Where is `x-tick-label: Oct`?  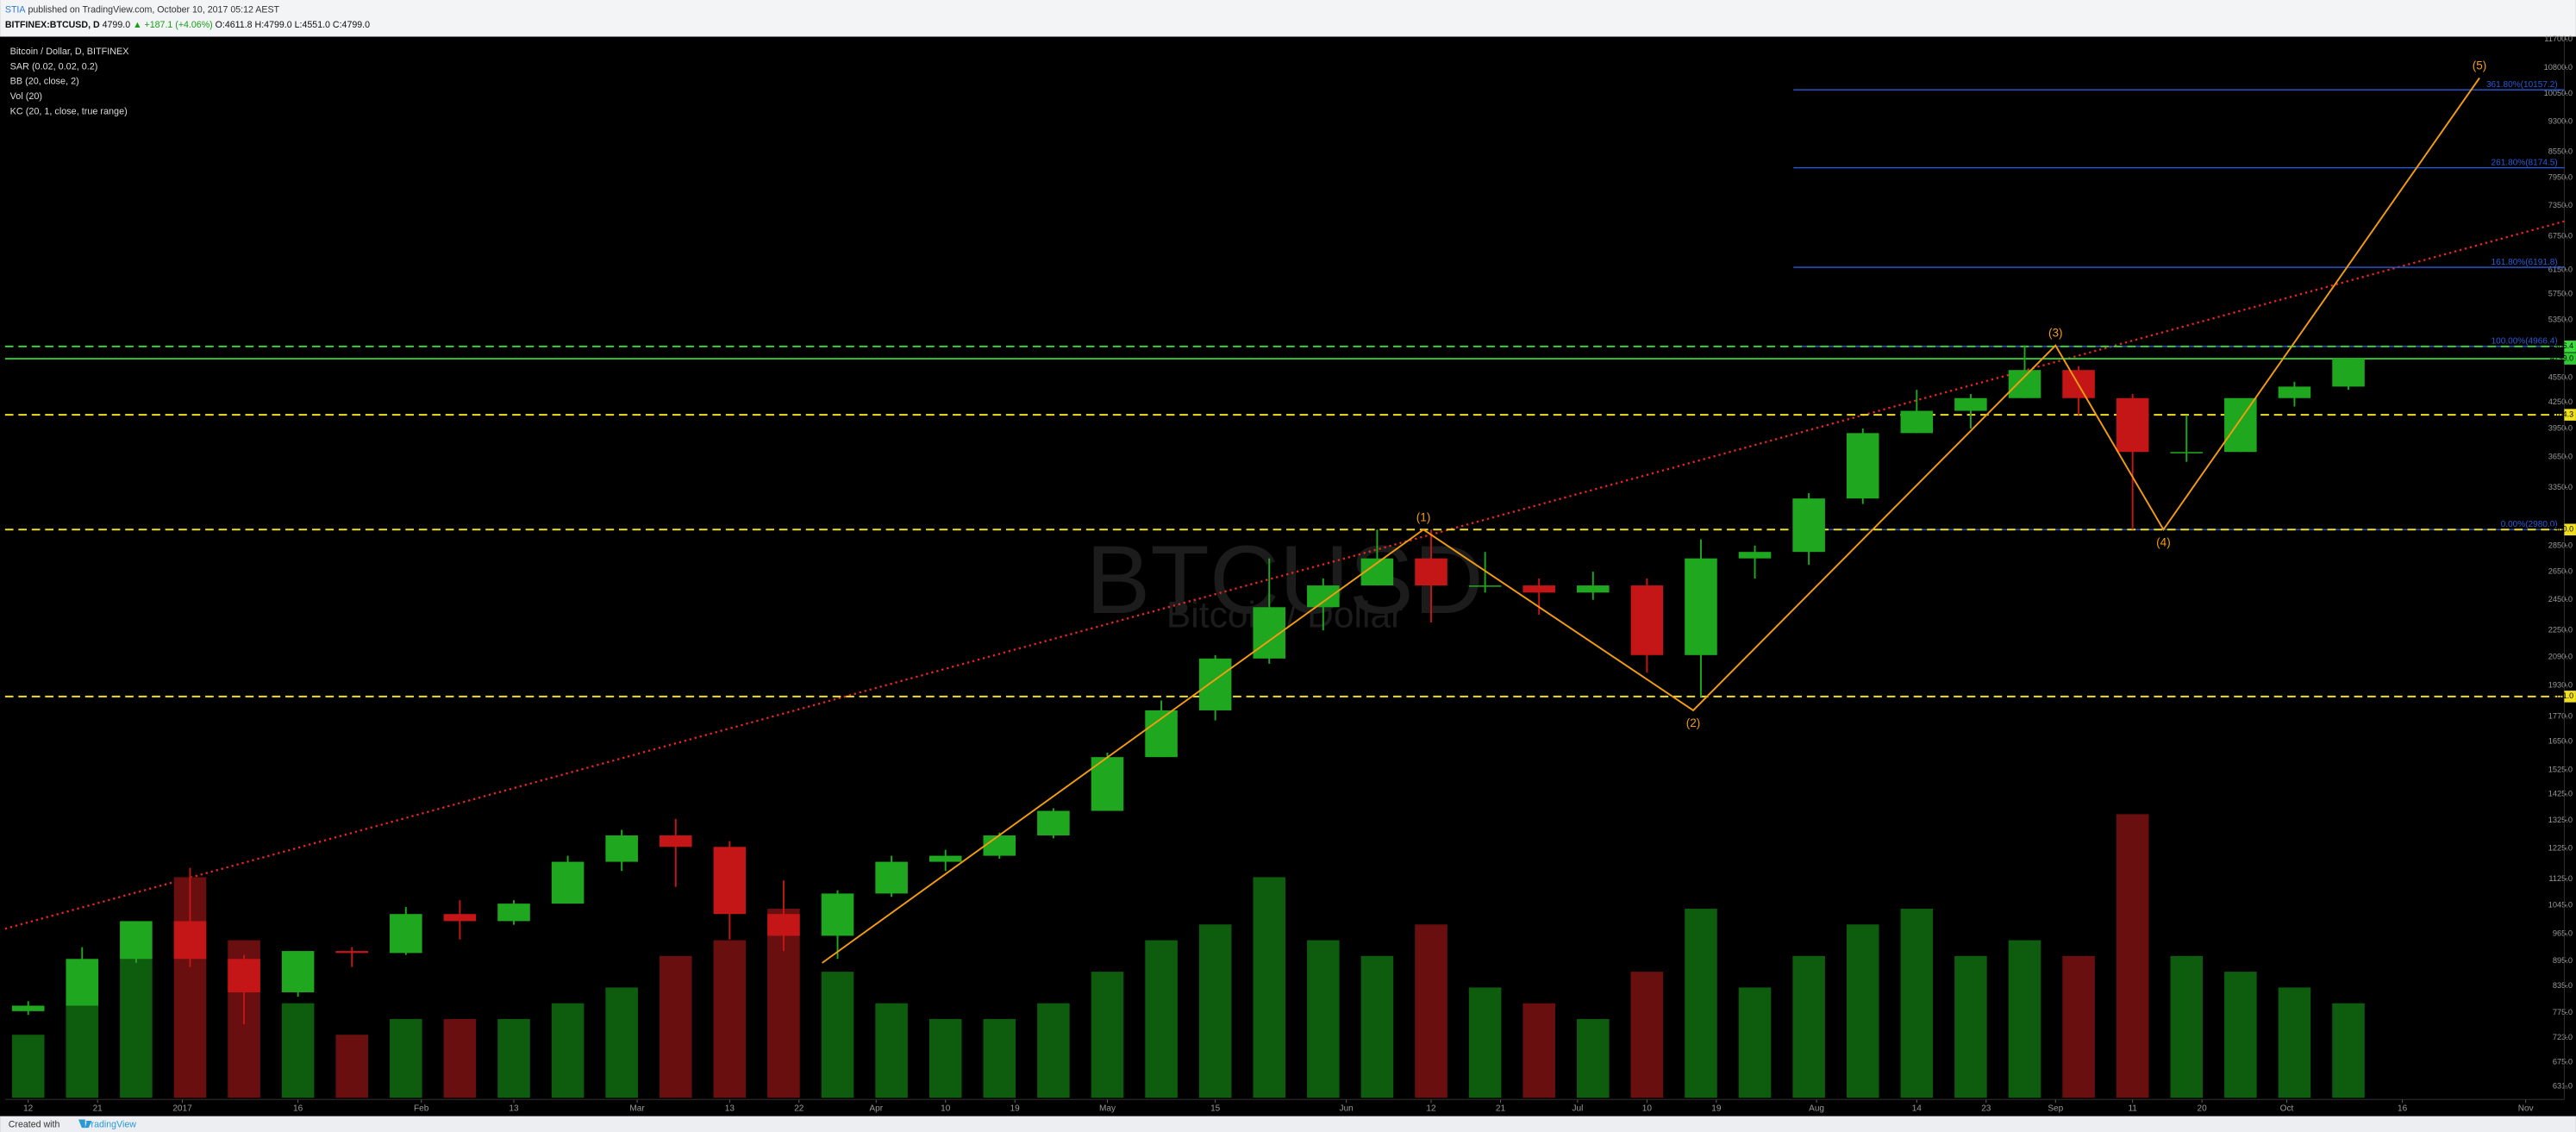
x-tick-label: Oct is located at coordinates (2287, 1109).